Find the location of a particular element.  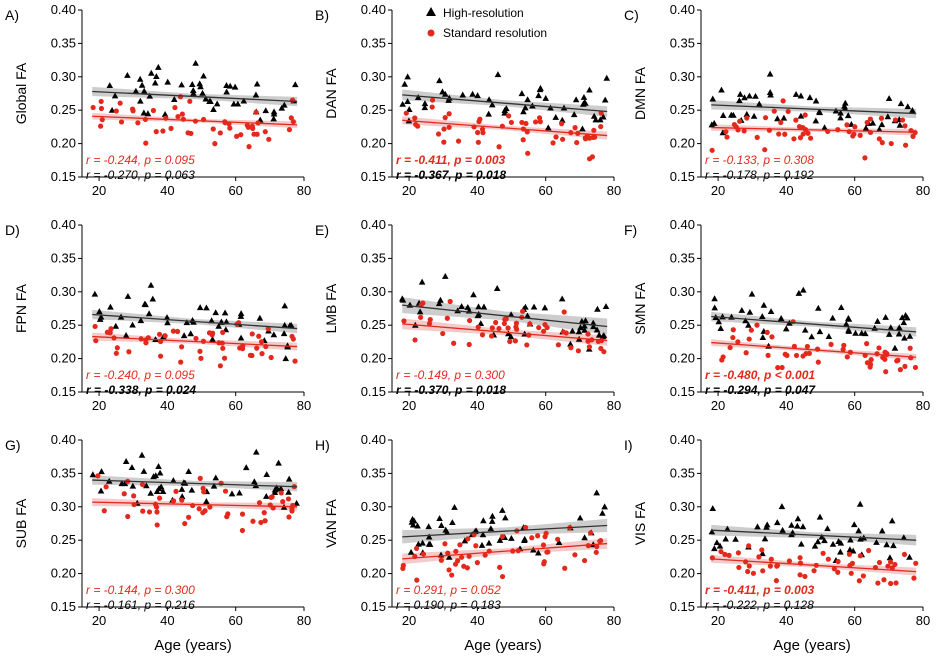

x-tick-label: 40 is located at coordinates (167, 620).